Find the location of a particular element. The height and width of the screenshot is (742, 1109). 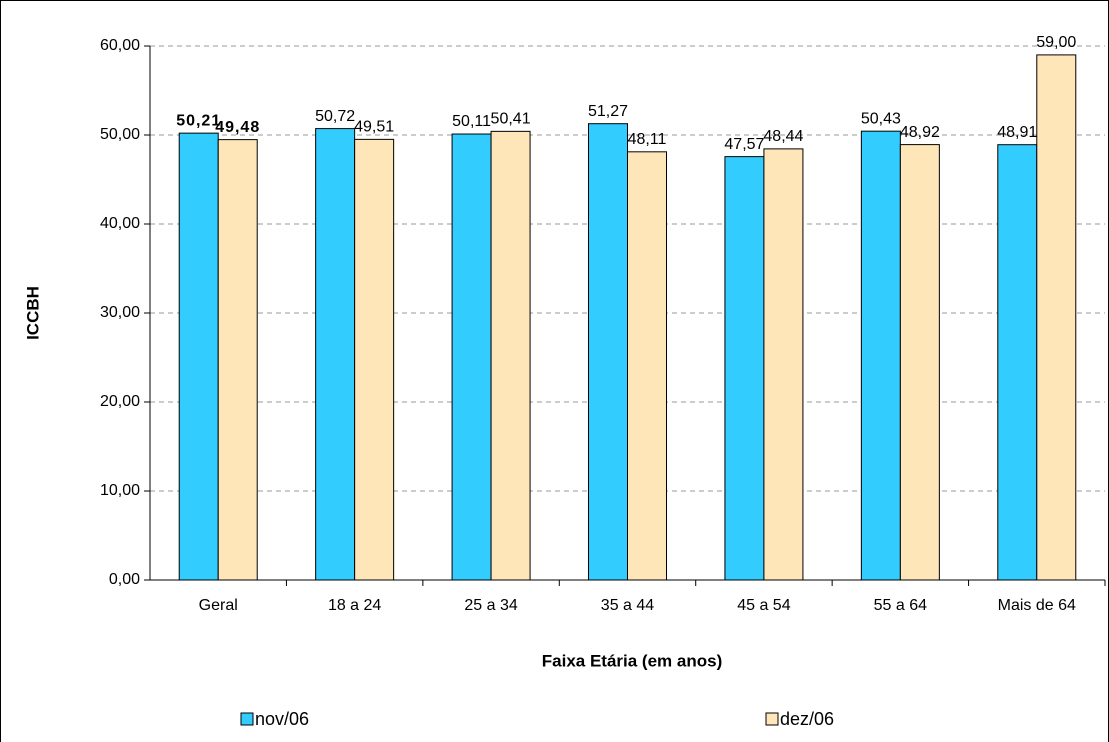

value-label: 51,27 is located at coordinates (608, 111).